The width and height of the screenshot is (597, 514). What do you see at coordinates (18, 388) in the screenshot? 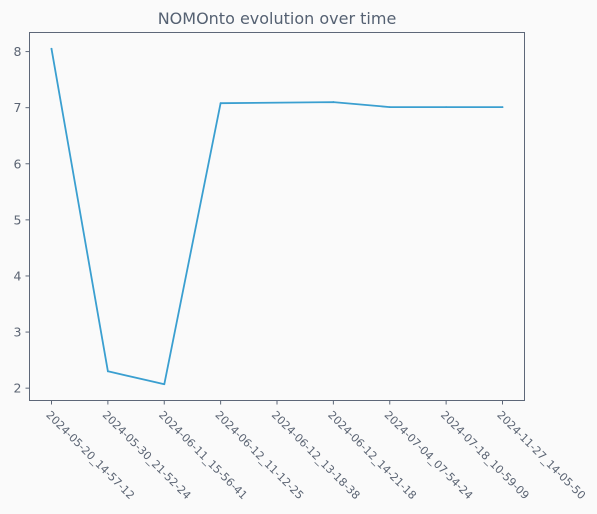
I see `y-tick-label: 2` at bounding box center [18, 388].